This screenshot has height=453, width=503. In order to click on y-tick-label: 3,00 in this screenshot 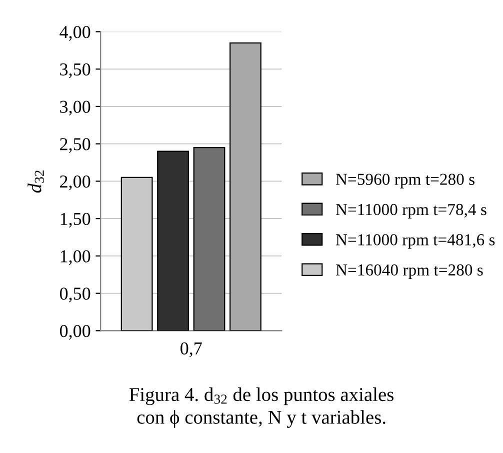, I will do `click(75, 108)`.